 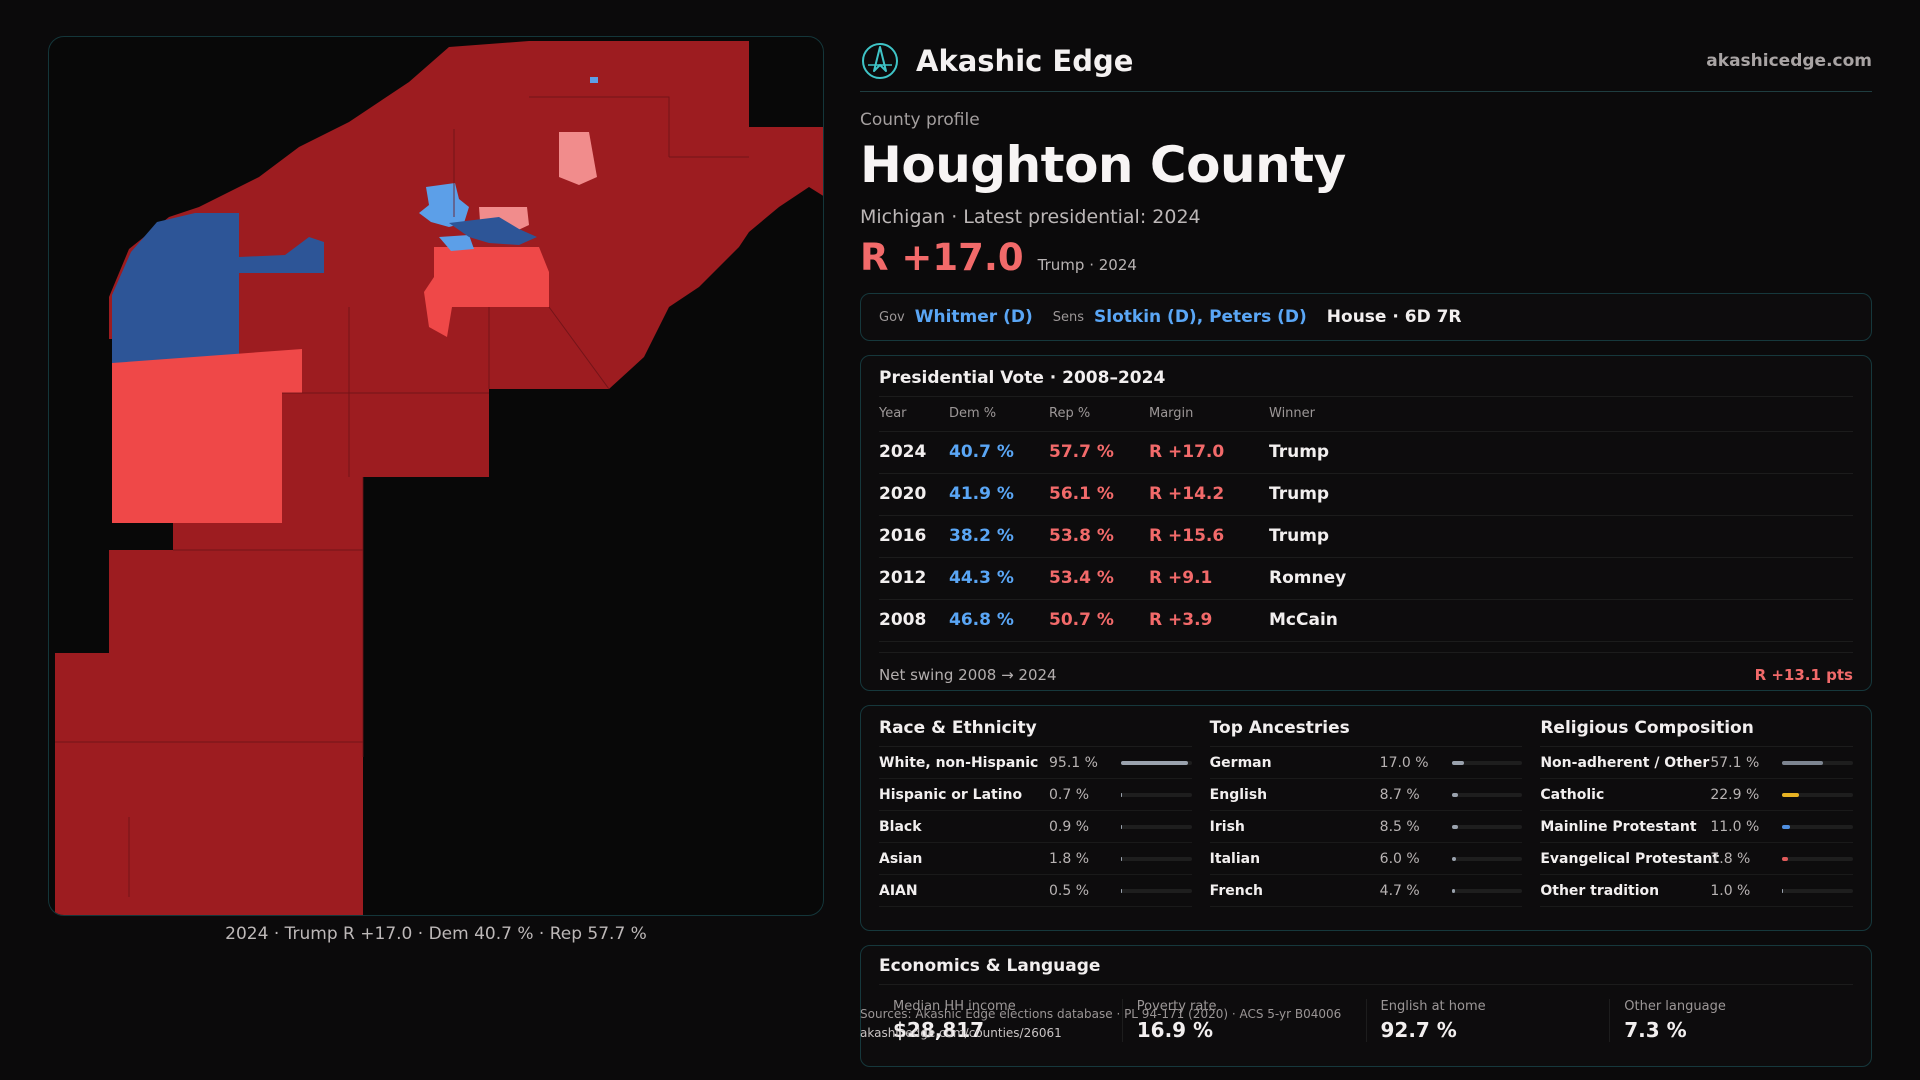 What do you see at coordinates (901, 858) in the screenshot?
I see `demographic-label: Asian` at bounding box center [901, 858].